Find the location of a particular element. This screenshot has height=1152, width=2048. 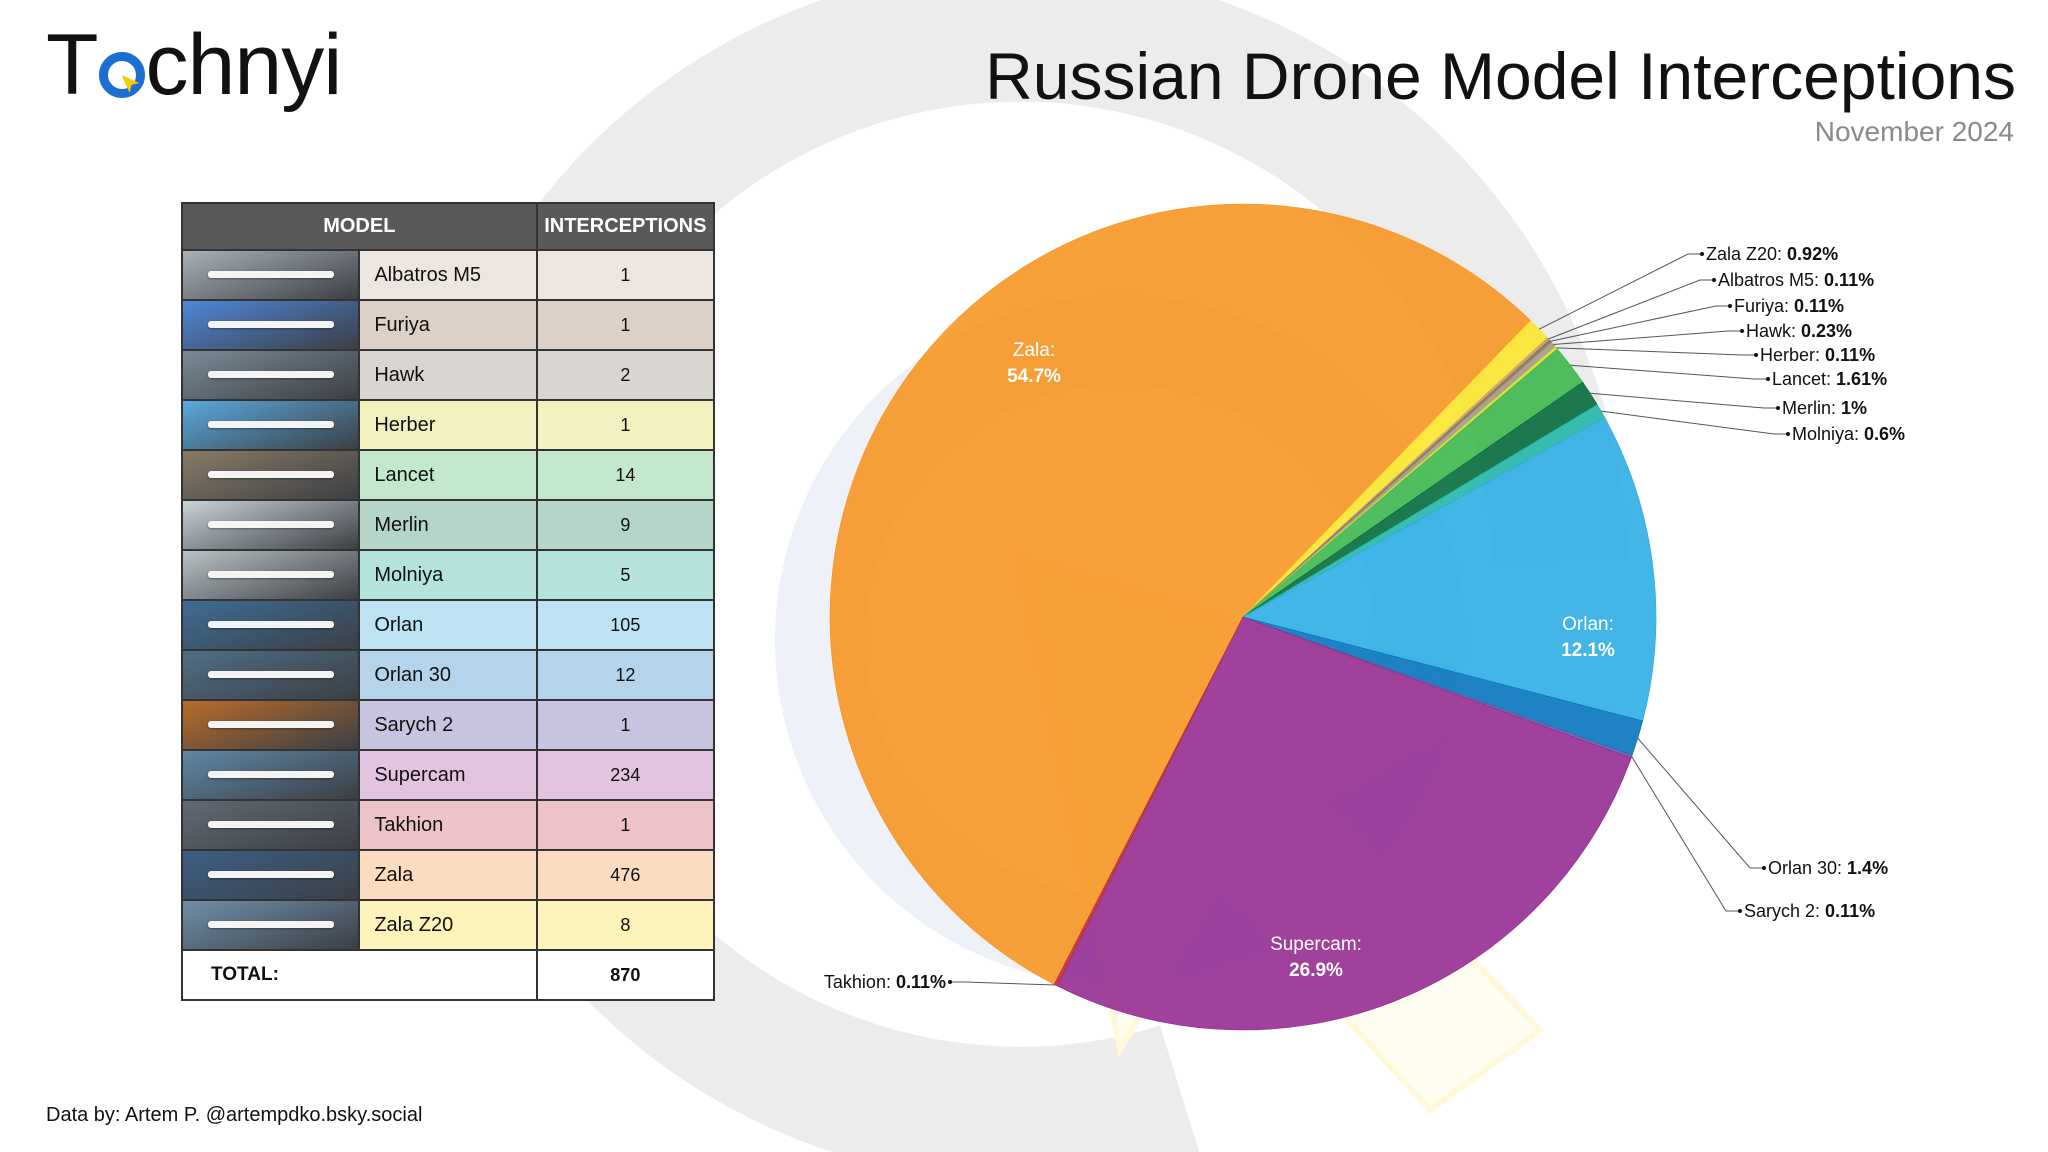

callout-label-herber: Herber: 0.11% is located at coordinates (1817, 355).